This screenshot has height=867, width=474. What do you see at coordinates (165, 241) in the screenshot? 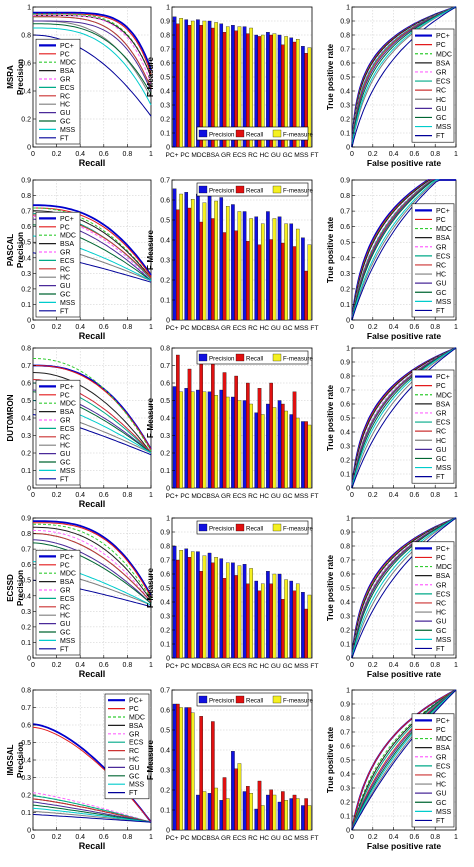
I see `bar-ytick-label: 0.4` at bounding box center [165, 241].